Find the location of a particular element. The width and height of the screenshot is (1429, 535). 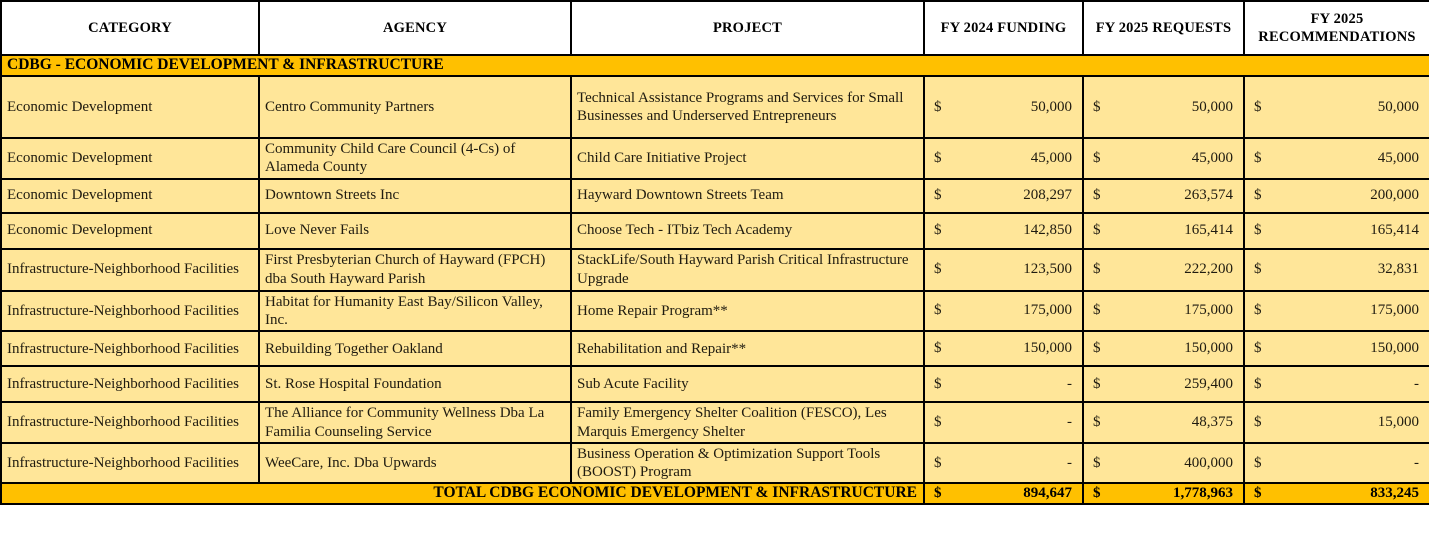

fy2025-requests-cell: $50,000 is located at coordinates (1163, 107).